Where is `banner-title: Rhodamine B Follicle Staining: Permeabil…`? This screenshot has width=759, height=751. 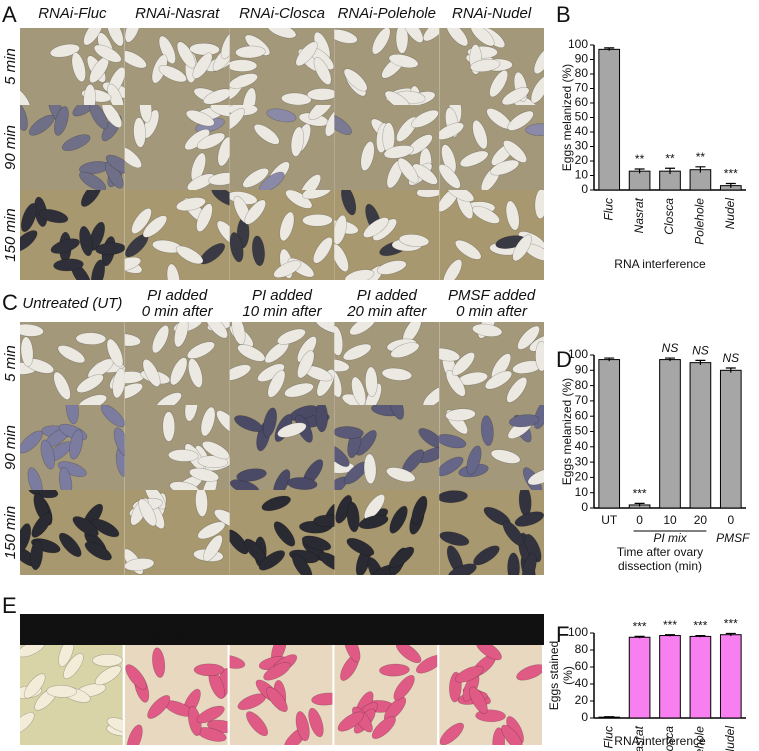
banner-title: Rhodamine B Follicle Staining: Permeabil… is located at coordinates (162, 622).